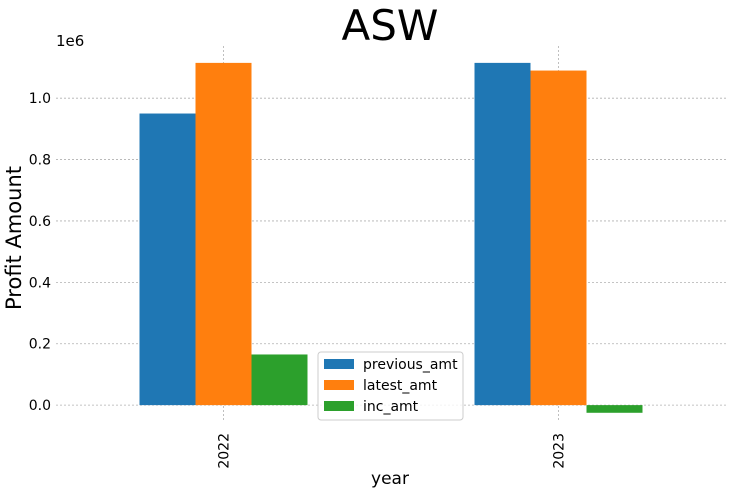 The width and height of the screenshot is (732, 492). I want to click on legend-swatch-inc_amt, so click(339, 406).